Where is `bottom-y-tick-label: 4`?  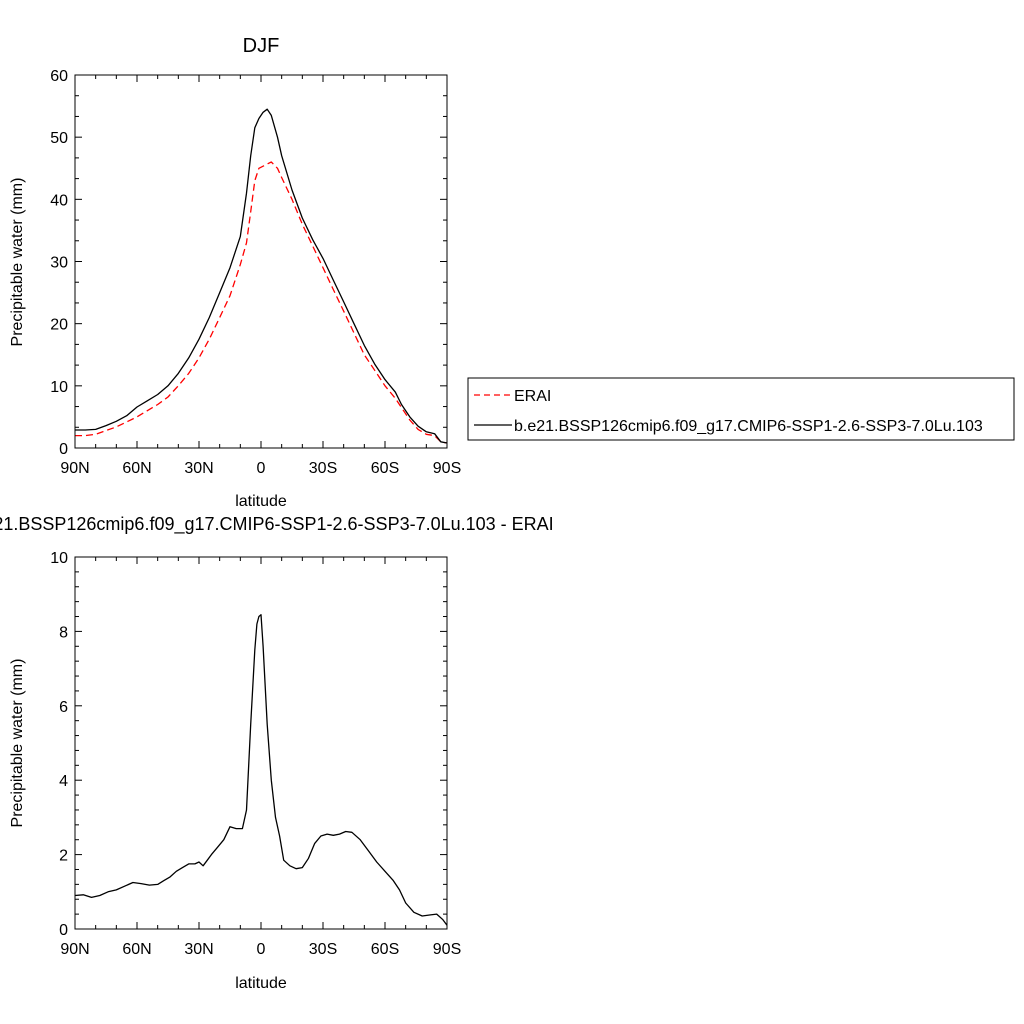
bottom-y-tick-label: 4 is located at coordinates (63, 781).